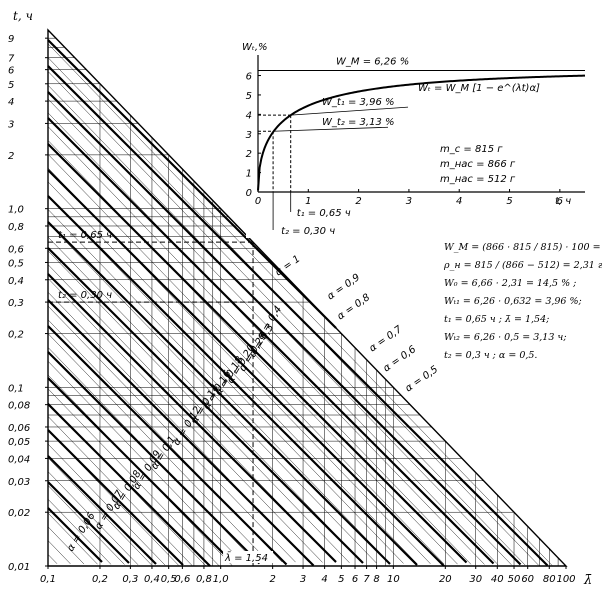 The image size is (602, 599). I want to click on x-tick-label: 0,1, so click(48, 579).